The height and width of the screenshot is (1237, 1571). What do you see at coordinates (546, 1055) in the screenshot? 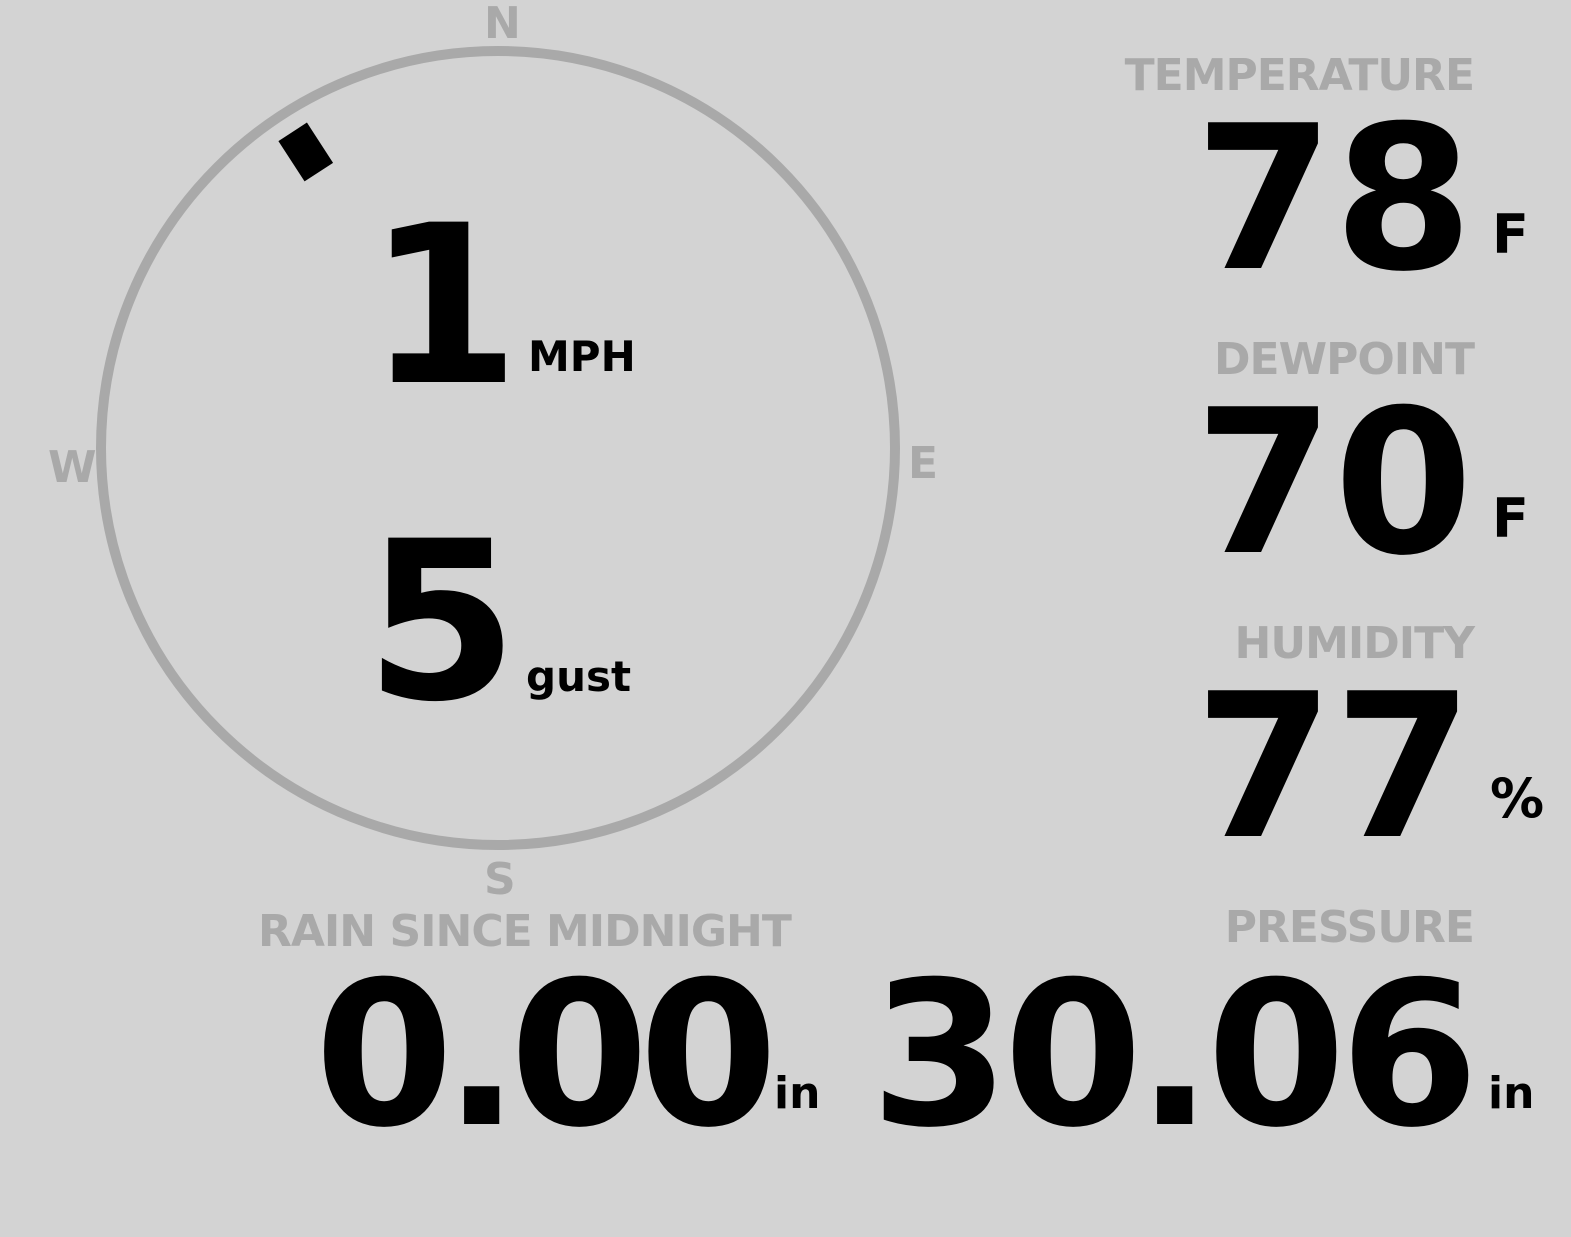
I see `rain-value: 0.00` at bounding box center [546, 1055].